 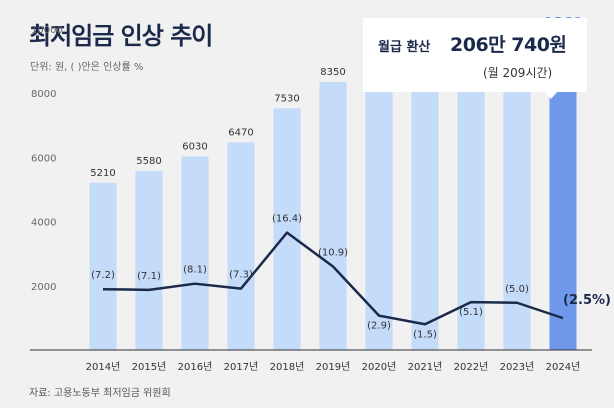 What do you see at coordinates (425, 334) in the screenshot?
I see `rate-label: (1.5)` at bounding box center [425, 334].